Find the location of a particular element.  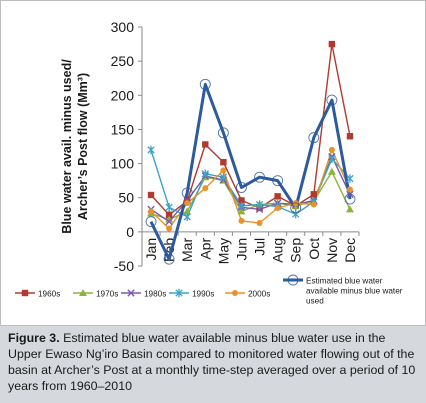

x-tick-label: Mar is located at coordinates (187, 250).